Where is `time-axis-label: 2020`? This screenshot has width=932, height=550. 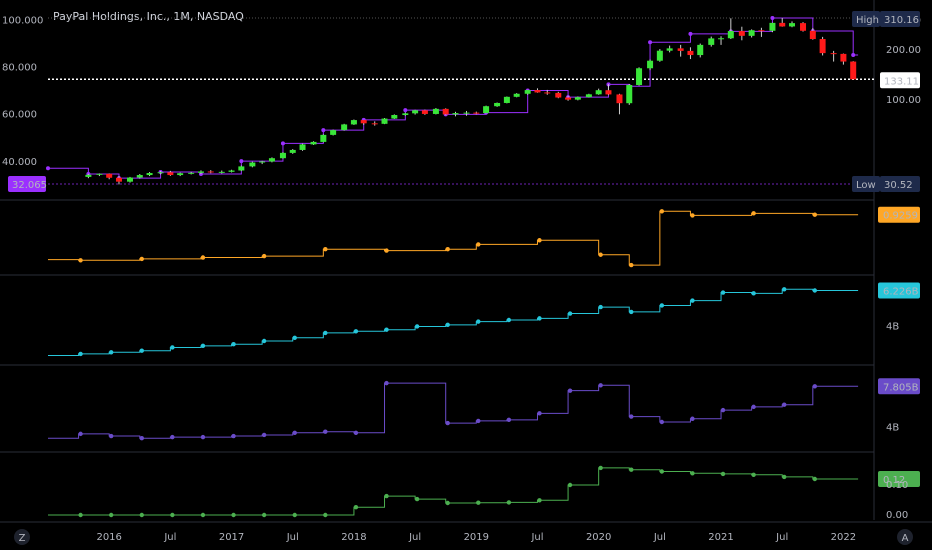 time-axis-label: 2020 is located at coordinates (598, 537).